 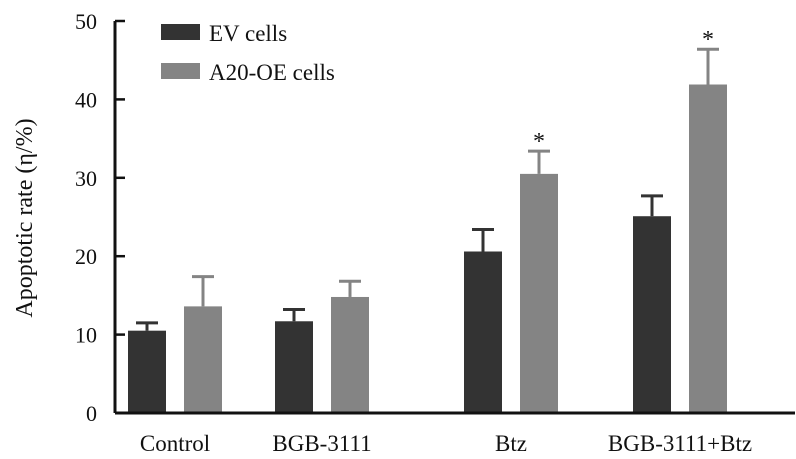 What do you see at coordinates (272, 72) in the screenshot?
I see `legend-label: A20-OE cells` at bounding box center [272, 72].